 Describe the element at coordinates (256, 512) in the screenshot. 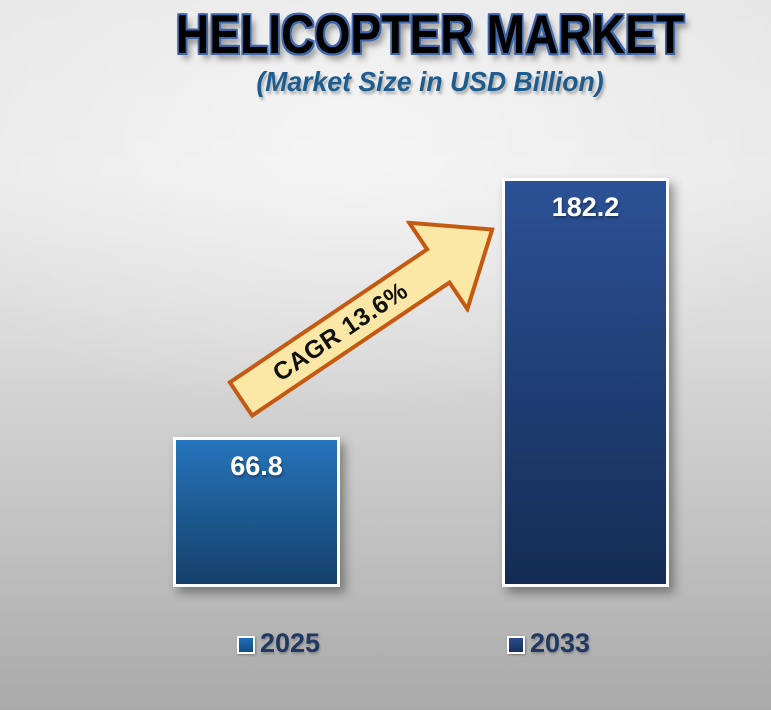

I see `bar-2025: 66.8` at that location.